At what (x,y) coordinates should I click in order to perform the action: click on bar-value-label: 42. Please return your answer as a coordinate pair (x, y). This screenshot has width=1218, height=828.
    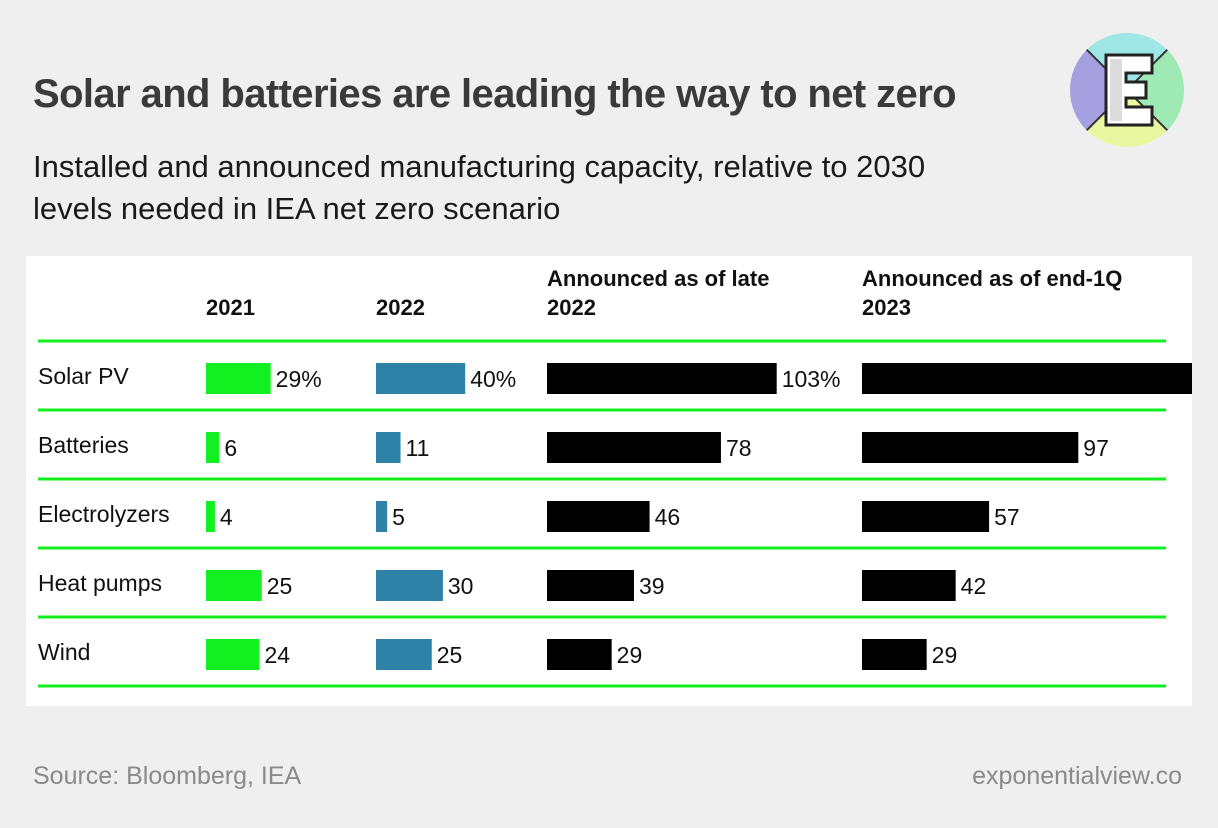
    Looking at the image, I should click on (974, 586).